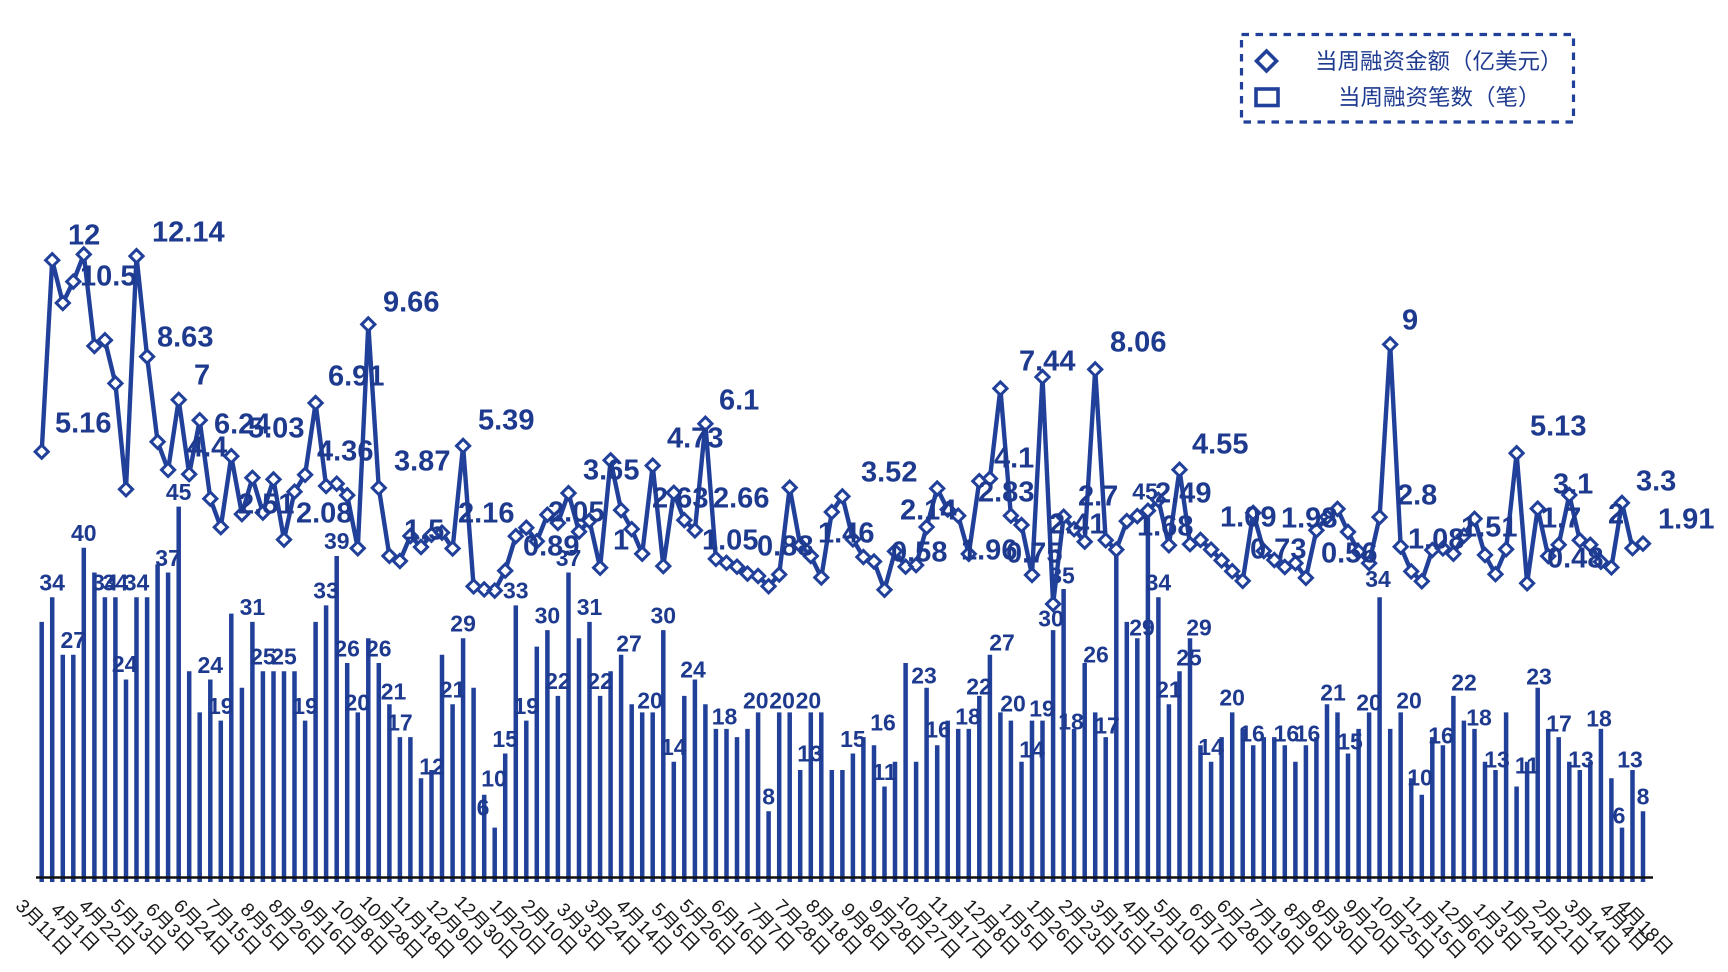  What do you see at coordinates (551, 547) in the screenshot?
I see `svg-text: 0.89` at bounding box center [551, 547].